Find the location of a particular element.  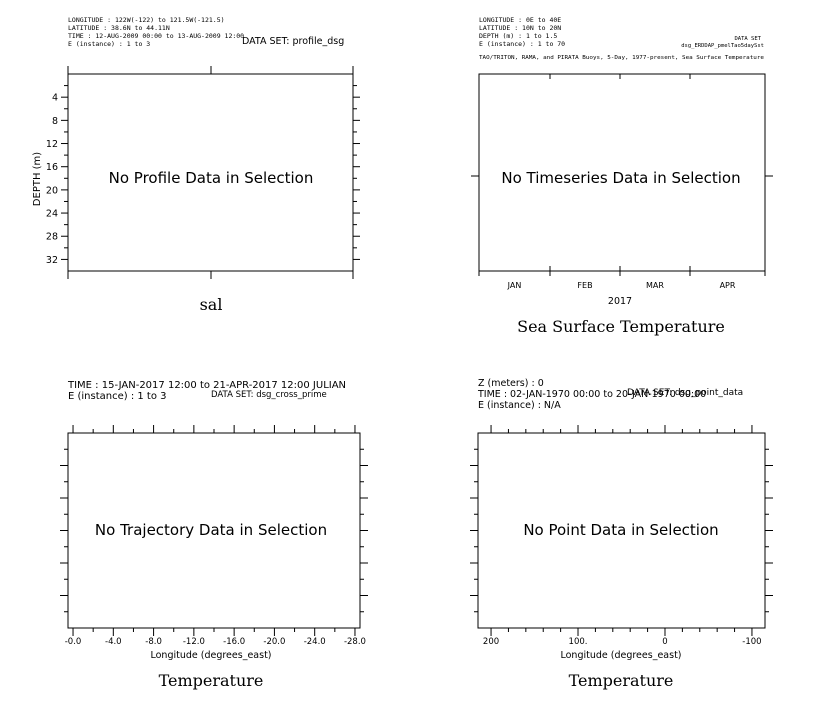

point-no-data-message: No Point Data in Selection is located at coordinates (620, 530).